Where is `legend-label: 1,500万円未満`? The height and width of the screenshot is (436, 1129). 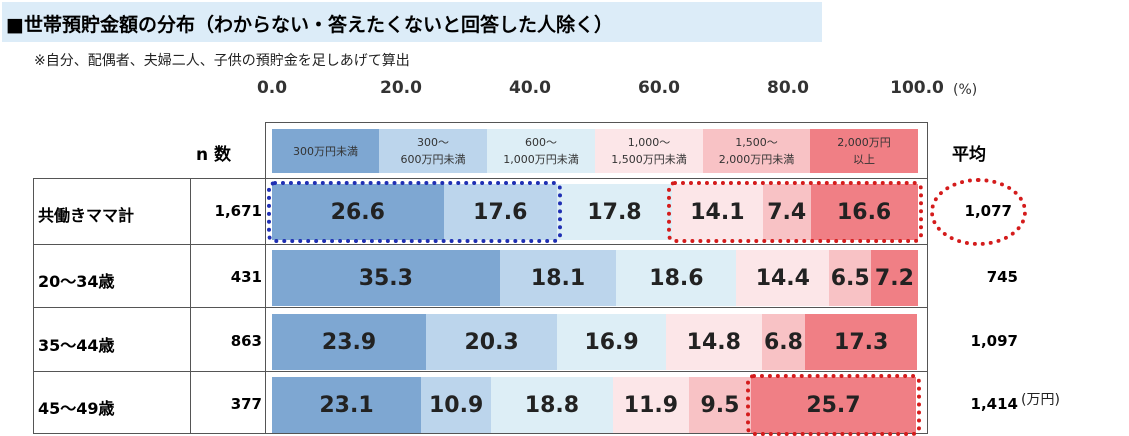 legend-label: 1,500万円未満 is located at coordinates (649, 159).